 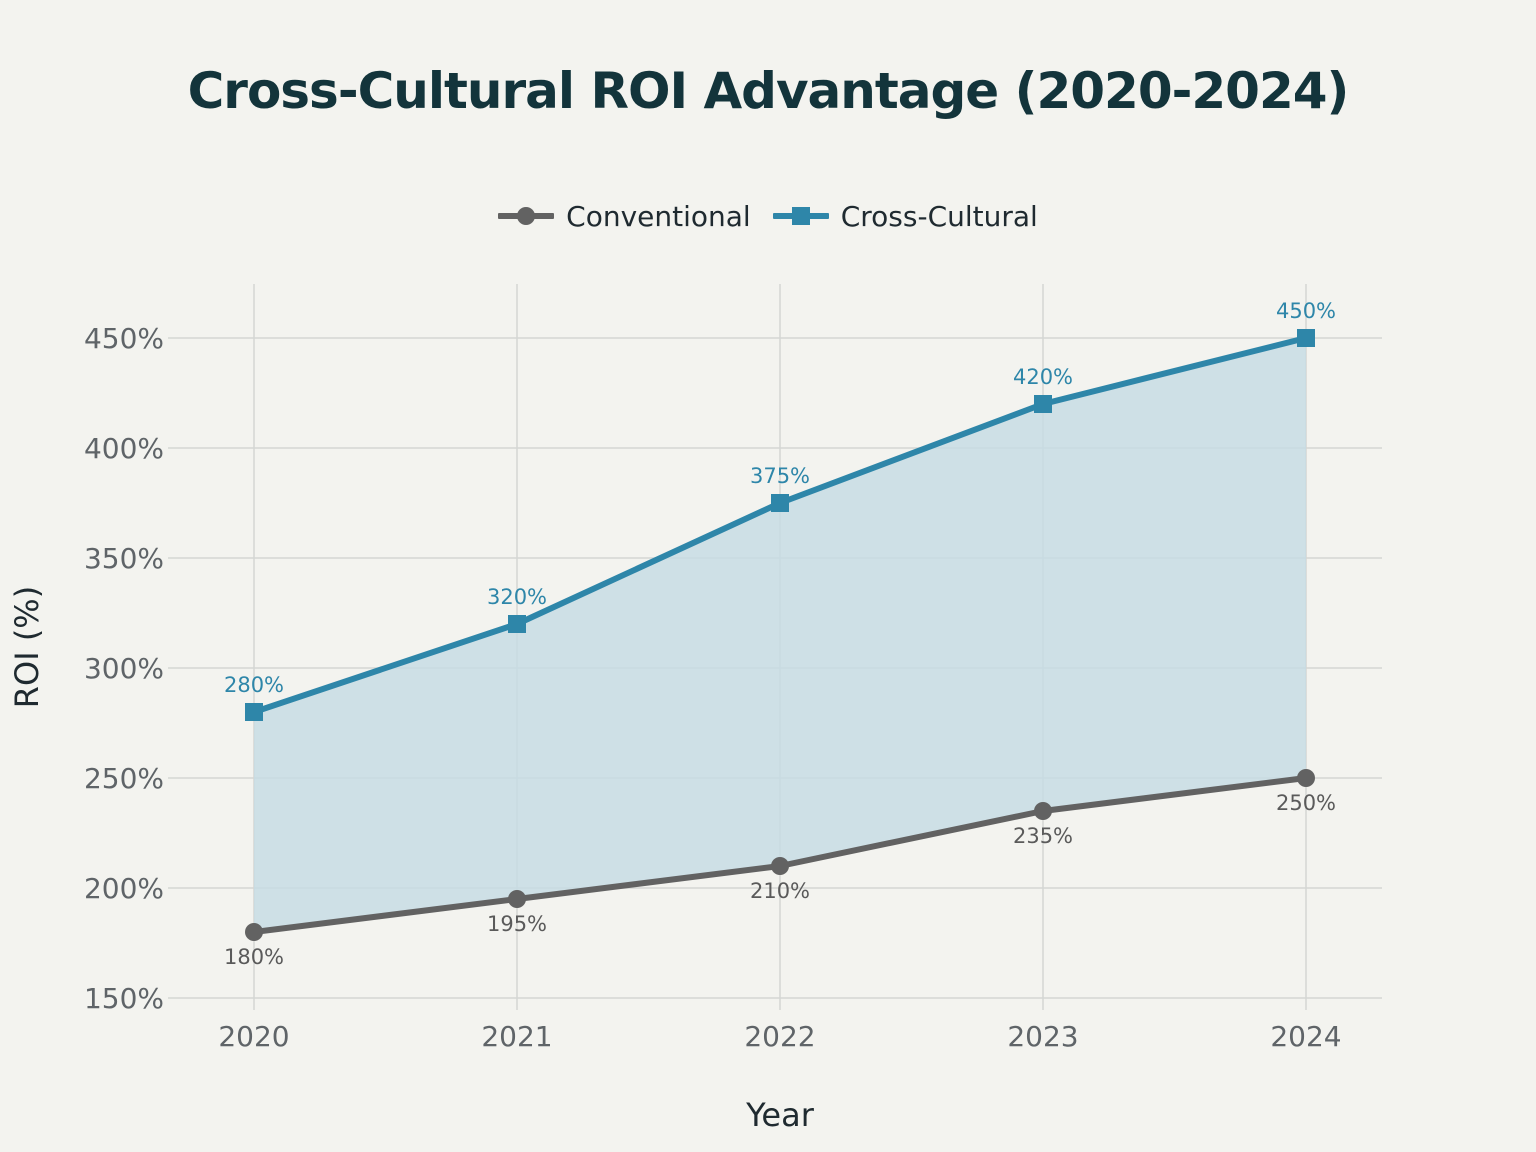 I want to click on data-label-cross-cultural: 375%, so click(x=780, y=476).